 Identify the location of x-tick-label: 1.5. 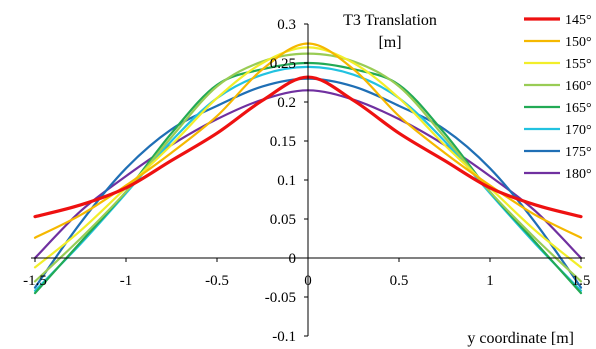
(581, 281).